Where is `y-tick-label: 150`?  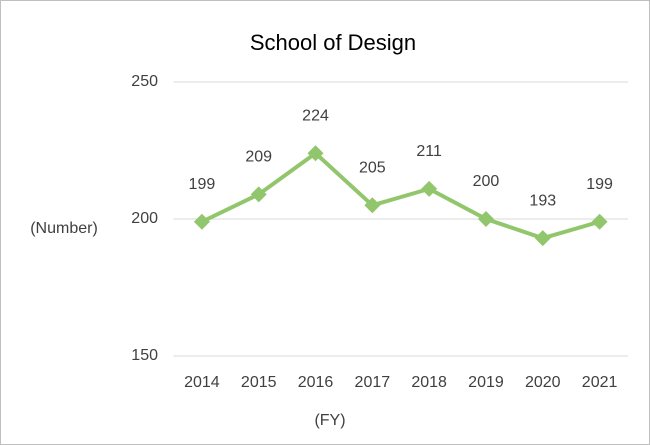
y-tick-label: 150 is located at coordinates (144, 355).